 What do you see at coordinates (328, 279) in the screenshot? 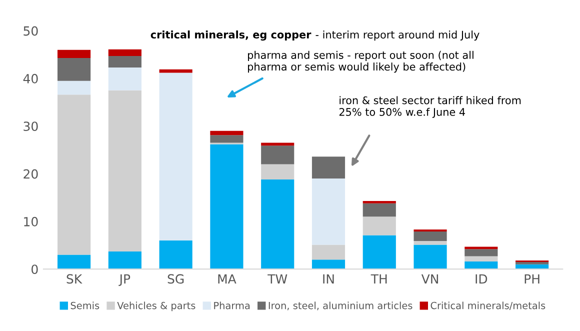
I see `x-tick-label: IN` at bounding box center [328, 279].